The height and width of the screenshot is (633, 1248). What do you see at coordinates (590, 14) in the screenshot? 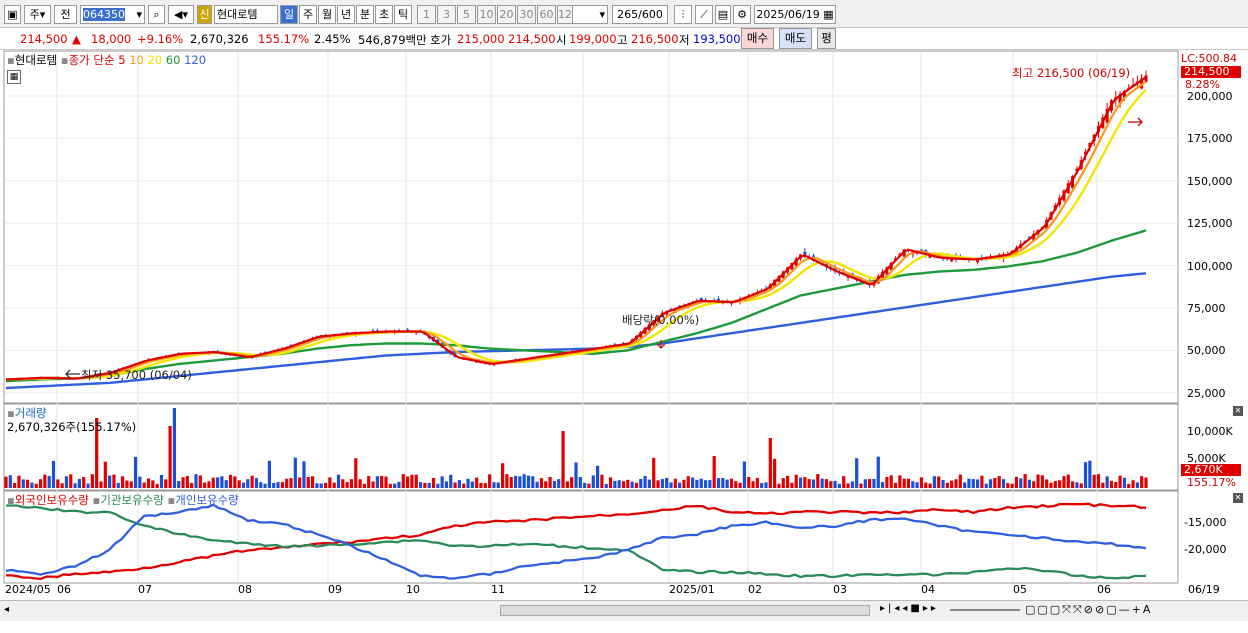
I see `interval-select: ▾` at bounding box center [590, 14].